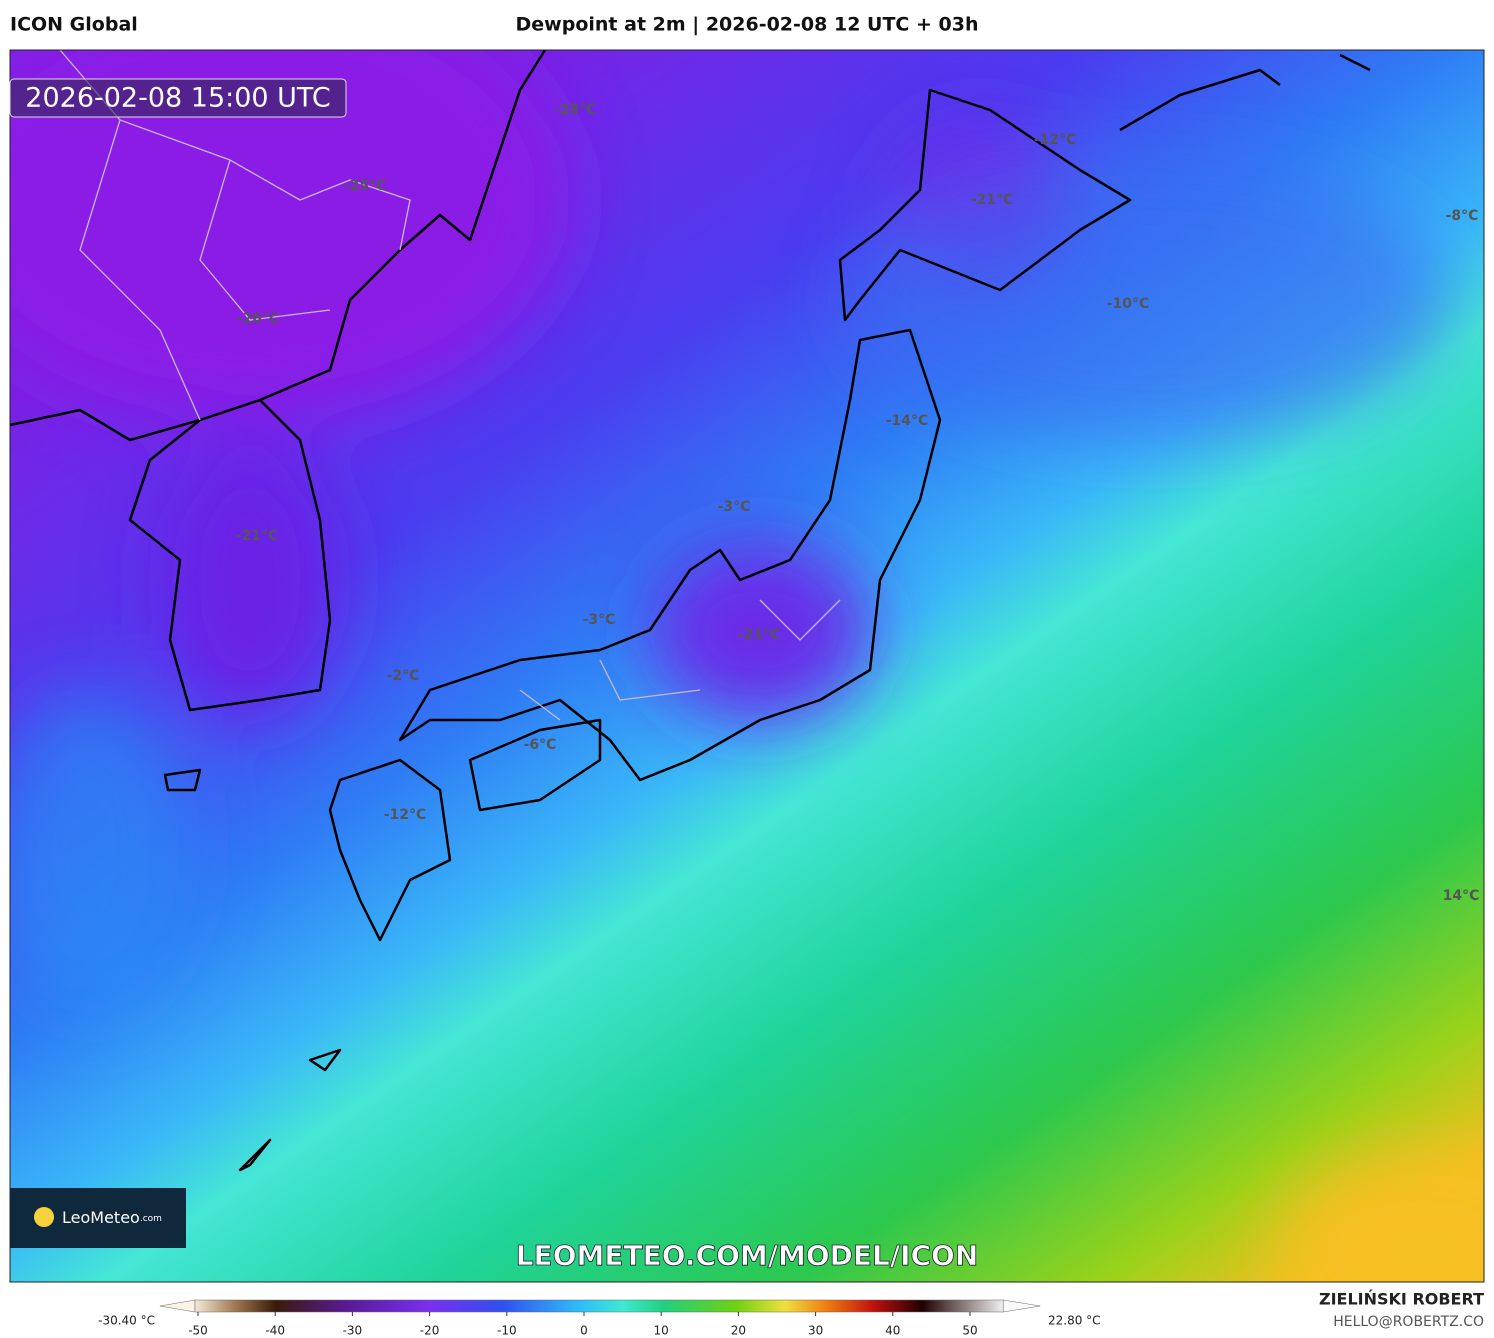  I want to click on valid-time: 2026-02-08 15:00 UTC, so click(177, 98).